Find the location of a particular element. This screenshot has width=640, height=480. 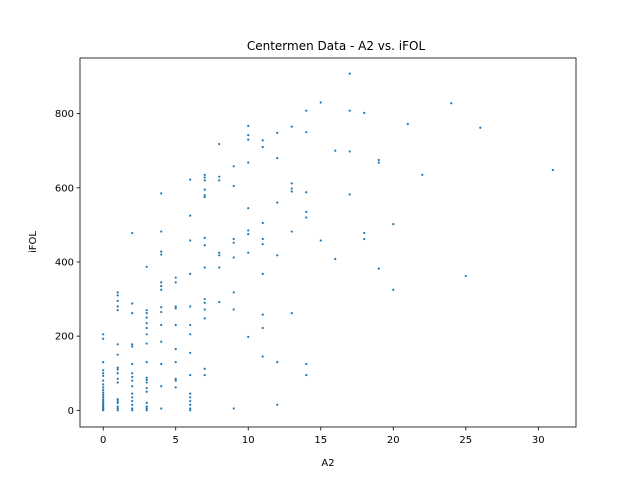

x-axis: 0 5 10 15 20 25 30 is located at coordinates (322, 436).